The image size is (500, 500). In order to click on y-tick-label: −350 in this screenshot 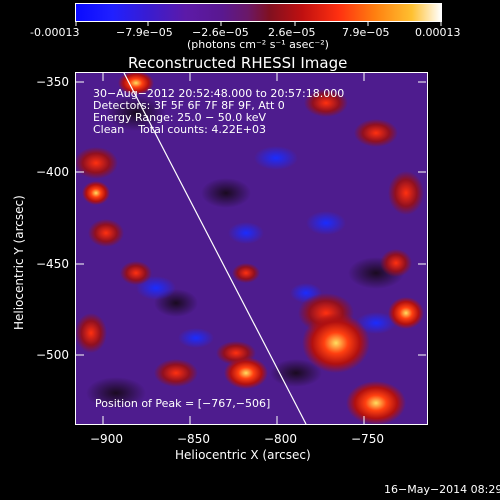, I will do `click(52, 82)`.